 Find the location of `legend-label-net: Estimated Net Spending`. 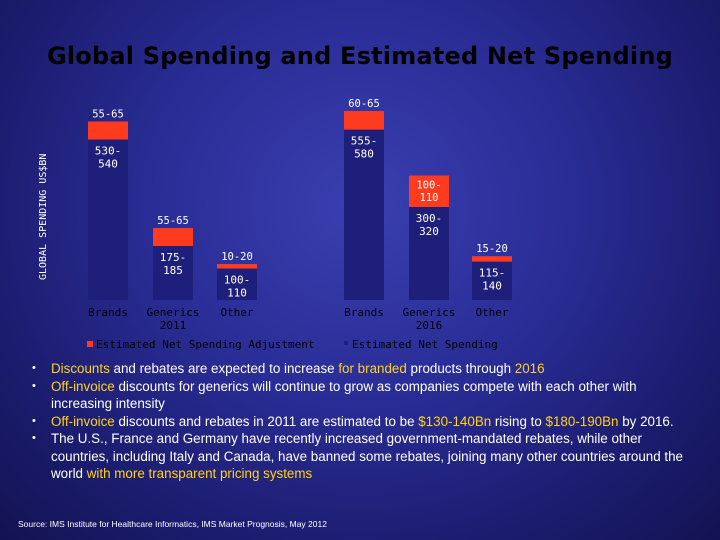

legend-label-net: Estimated Net Spending is located at coordinates (425, 344).